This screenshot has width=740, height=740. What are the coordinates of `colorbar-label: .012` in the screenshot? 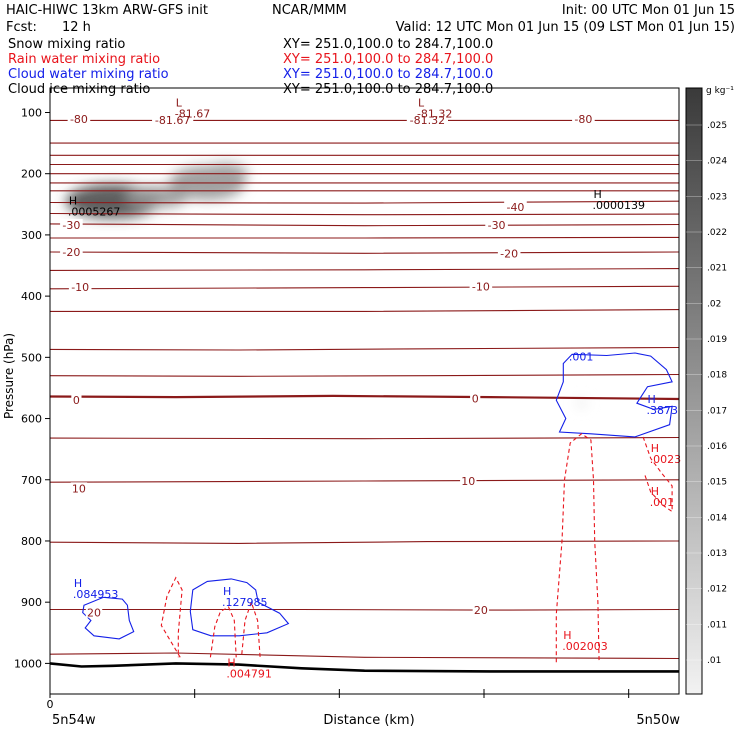 It's located at (717, 590).